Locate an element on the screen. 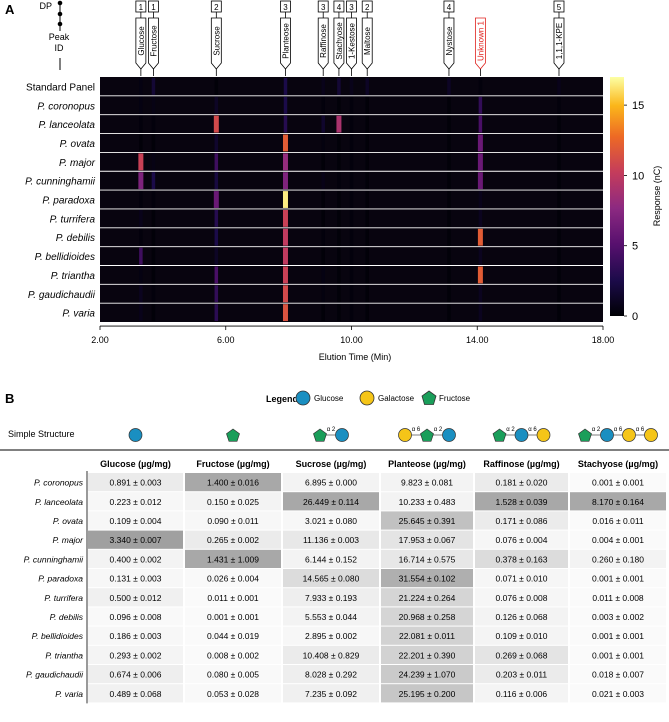 The width and height of the screenshot is (669, 722). table-row-species: P. lanceolata is located at coordinates (59, 502).